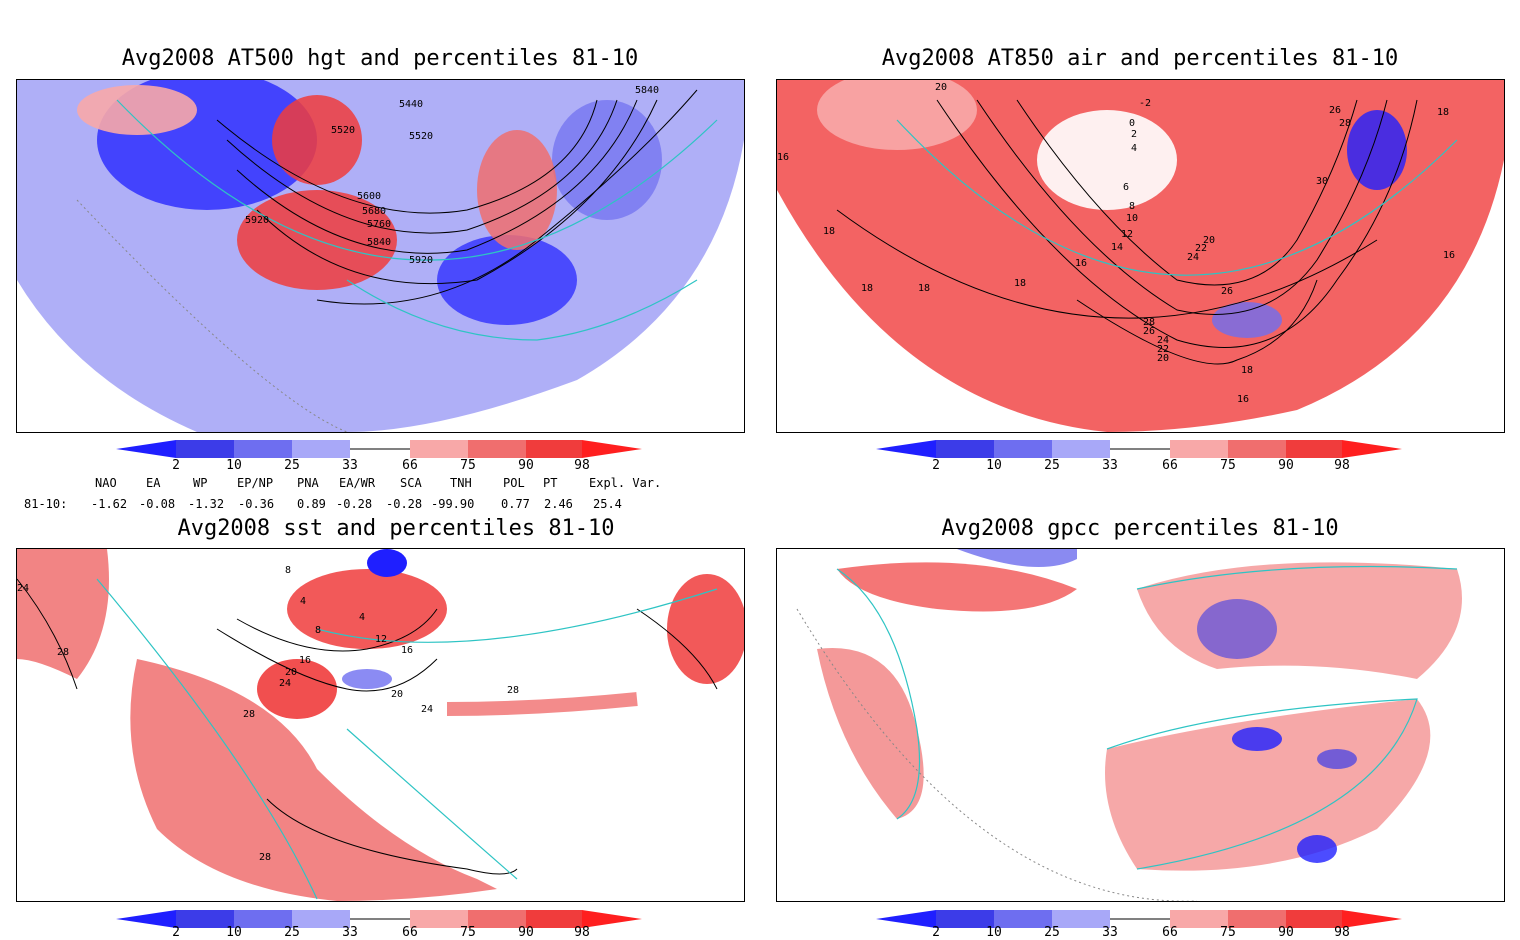  I want to click on colorbar-top-left: 2 10 25 33 66 75 90 98, so click(379, 457).